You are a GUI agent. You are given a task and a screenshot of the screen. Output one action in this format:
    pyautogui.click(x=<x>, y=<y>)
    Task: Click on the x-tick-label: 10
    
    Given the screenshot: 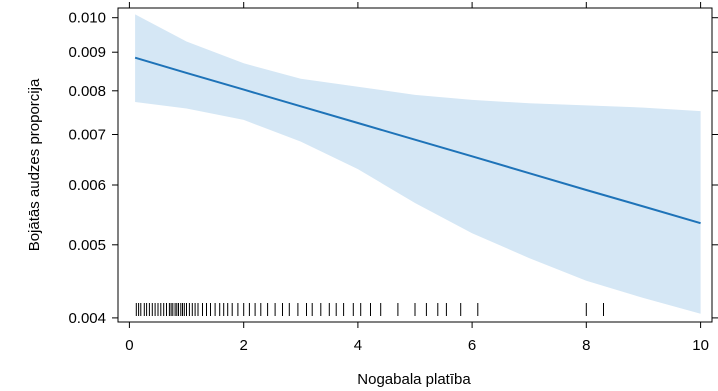 What is the action you would take?
    pyautogui.click(x=700, y=345)
    